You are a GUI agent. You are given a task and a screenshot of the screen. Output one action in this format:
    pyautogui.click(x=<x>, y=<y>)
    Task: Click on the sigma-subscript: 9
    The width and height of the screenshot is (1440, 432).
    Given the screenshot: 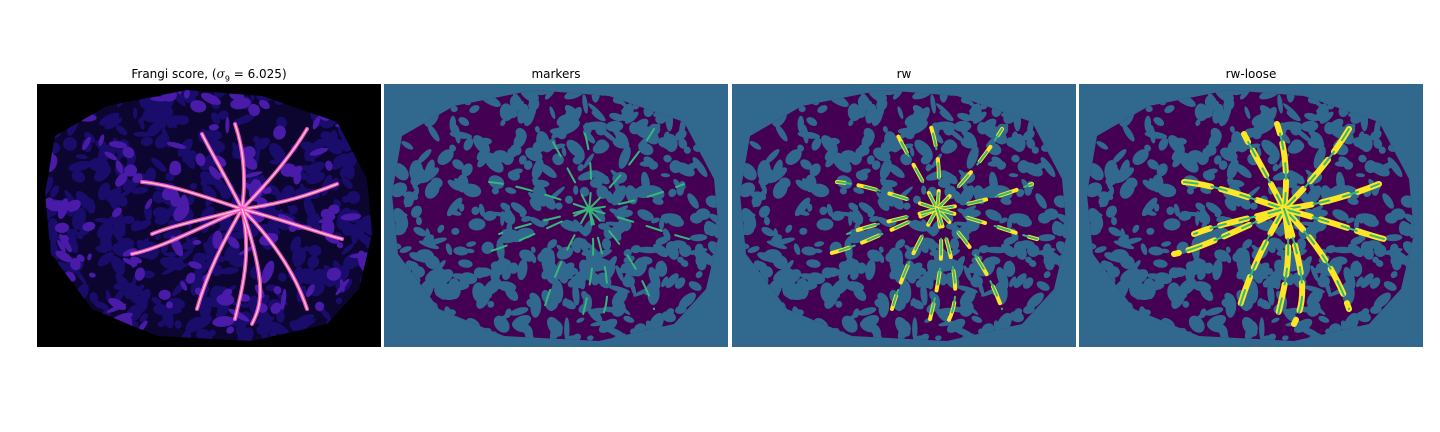 What is the action you would take?
    pyautogui.click(x=227, y=79)
    